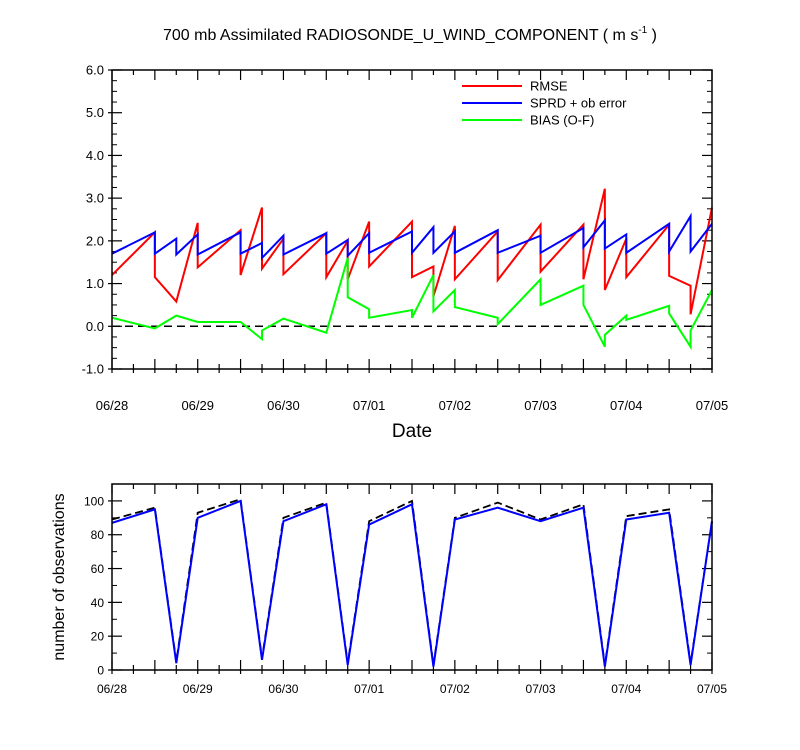 Image resolution: width=800 pixels, height=750 pixels. I want to click on y-tick-label: 6.0, so click(95, 70).